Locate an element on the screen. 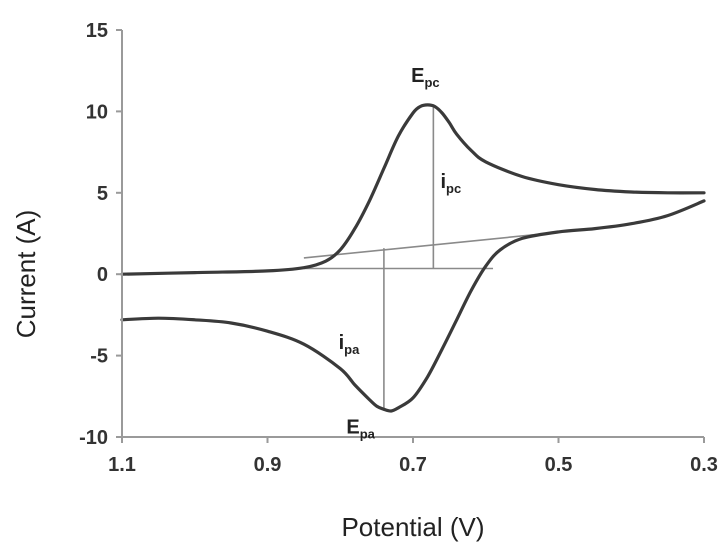 The width and height of the screenshot is (722, 554). y-tick-label: -10 is located at coordinates (93, 438).